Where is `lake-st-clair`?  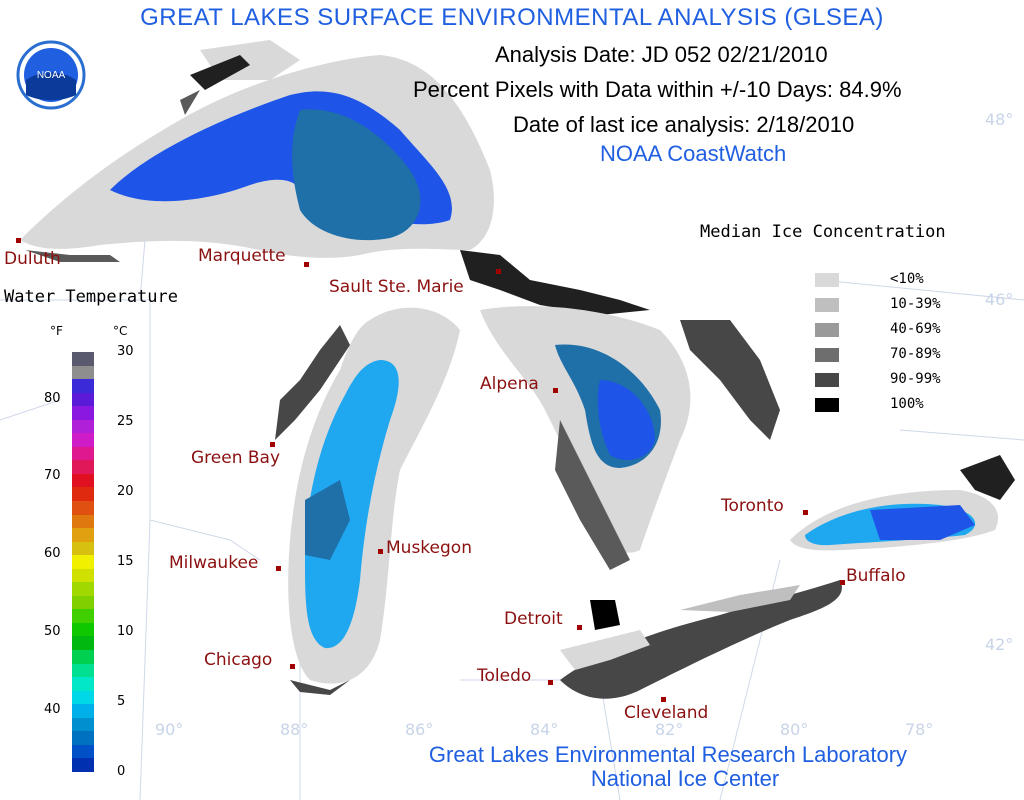 lake-st-clair is located at coordinates (605, 615).